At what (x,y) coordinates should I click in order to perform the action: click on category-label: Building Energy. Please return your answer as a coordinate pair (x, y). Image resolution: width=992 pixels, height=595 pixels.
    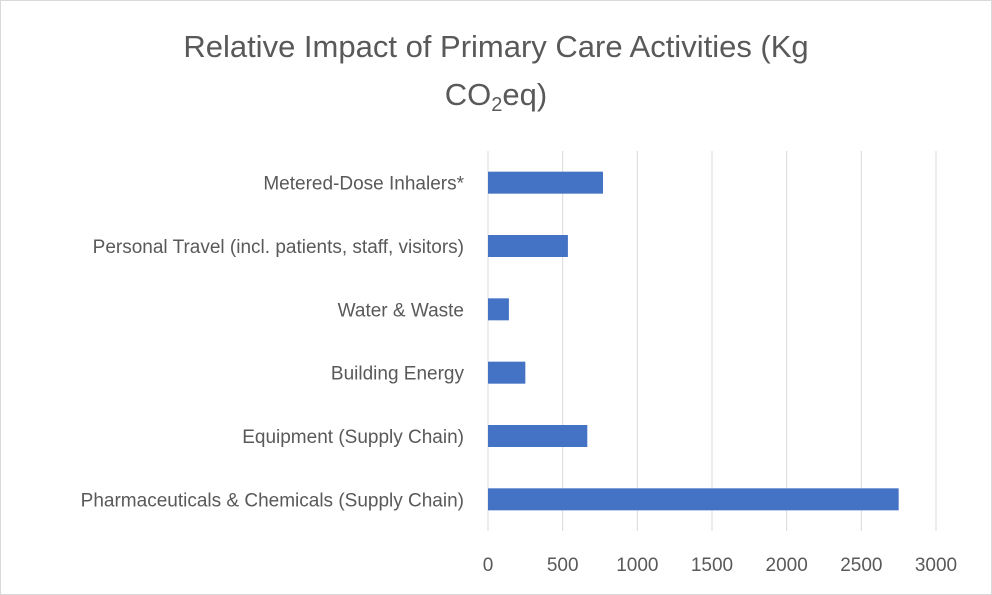
    Looking at the image, I should click on (398, 374).